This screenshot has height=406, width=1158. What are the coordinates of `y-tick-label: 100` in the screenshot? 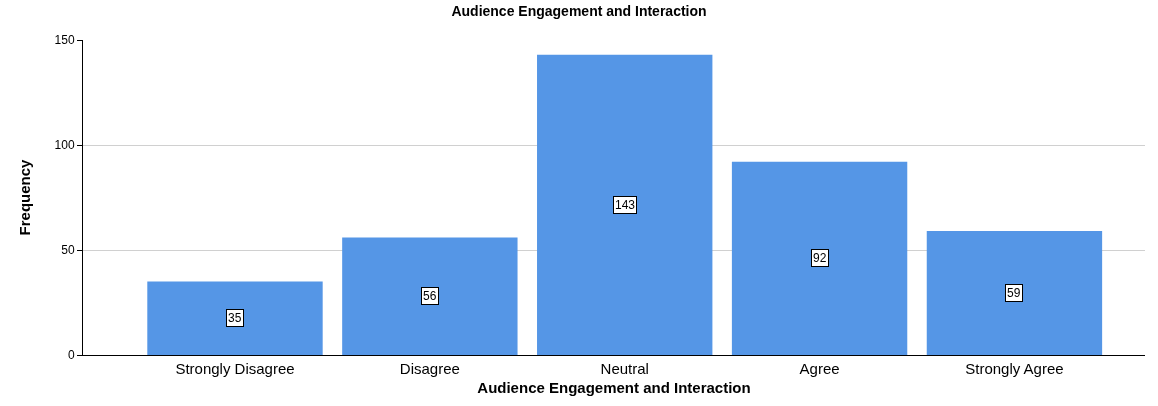 It's located at (64, 145).